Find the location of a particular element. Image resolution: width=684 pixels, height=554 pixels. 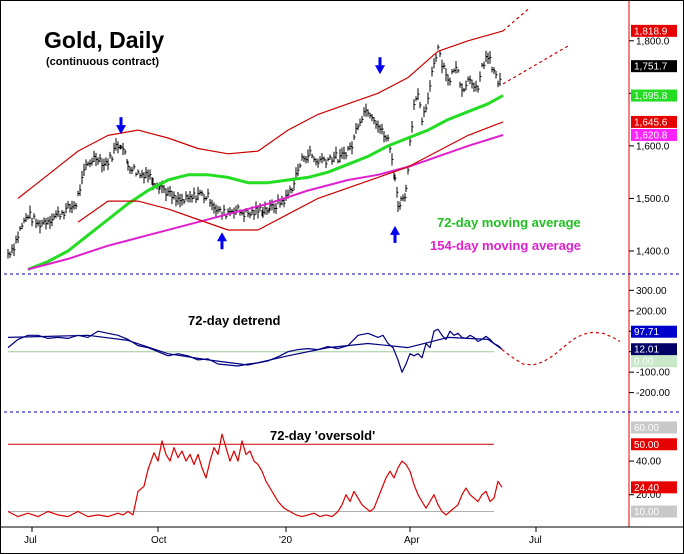

oversold-label-bg is located at coordinates (323, 435).